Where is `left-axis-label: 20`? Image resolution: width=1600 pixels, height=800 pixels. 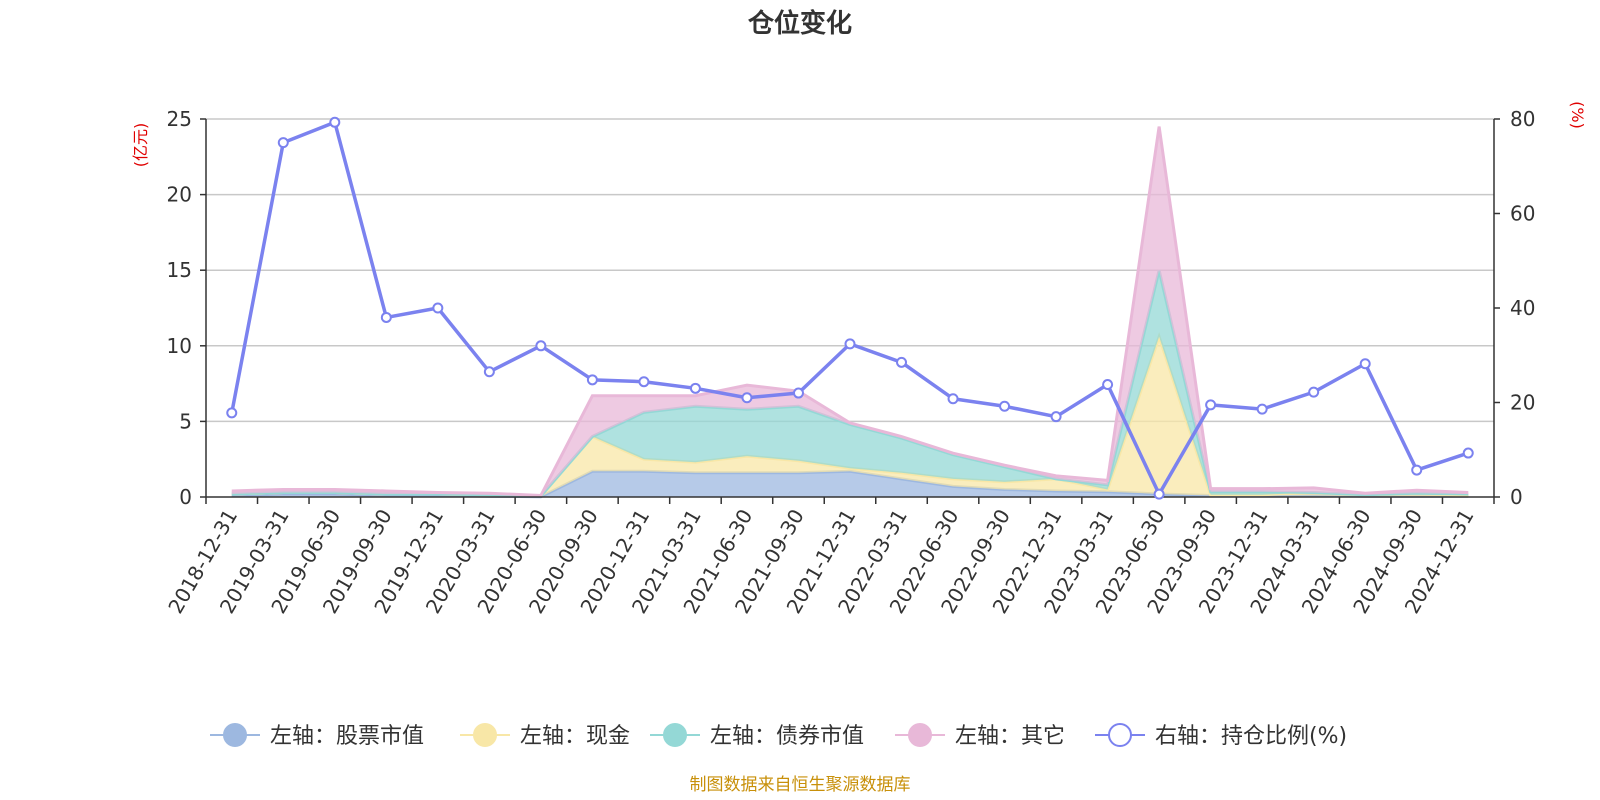
left-axis-label: 20 is located at coordinates (179, 195).